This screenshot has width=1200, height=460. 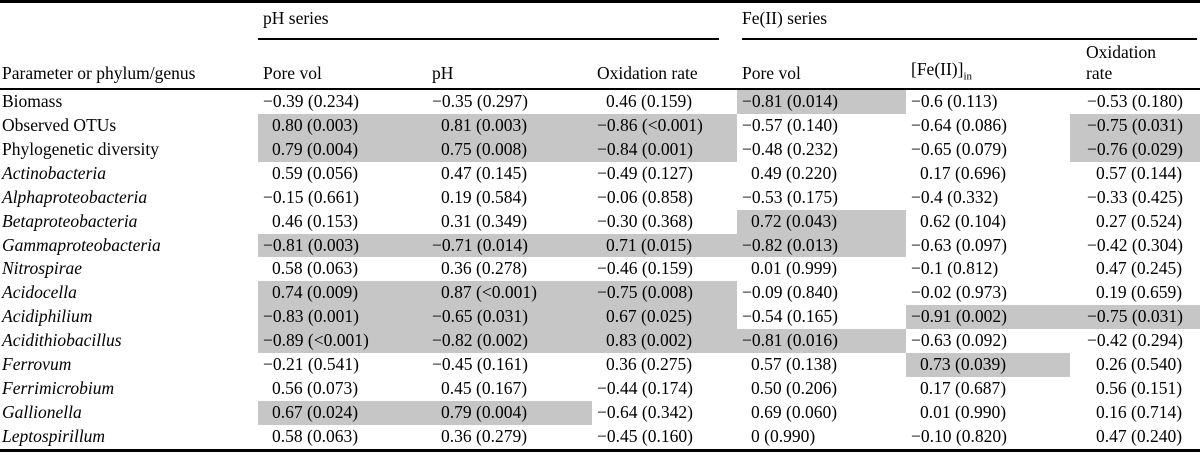 I want to click on row-label: Gammaproteobacteria, so click(x=81, y=244).